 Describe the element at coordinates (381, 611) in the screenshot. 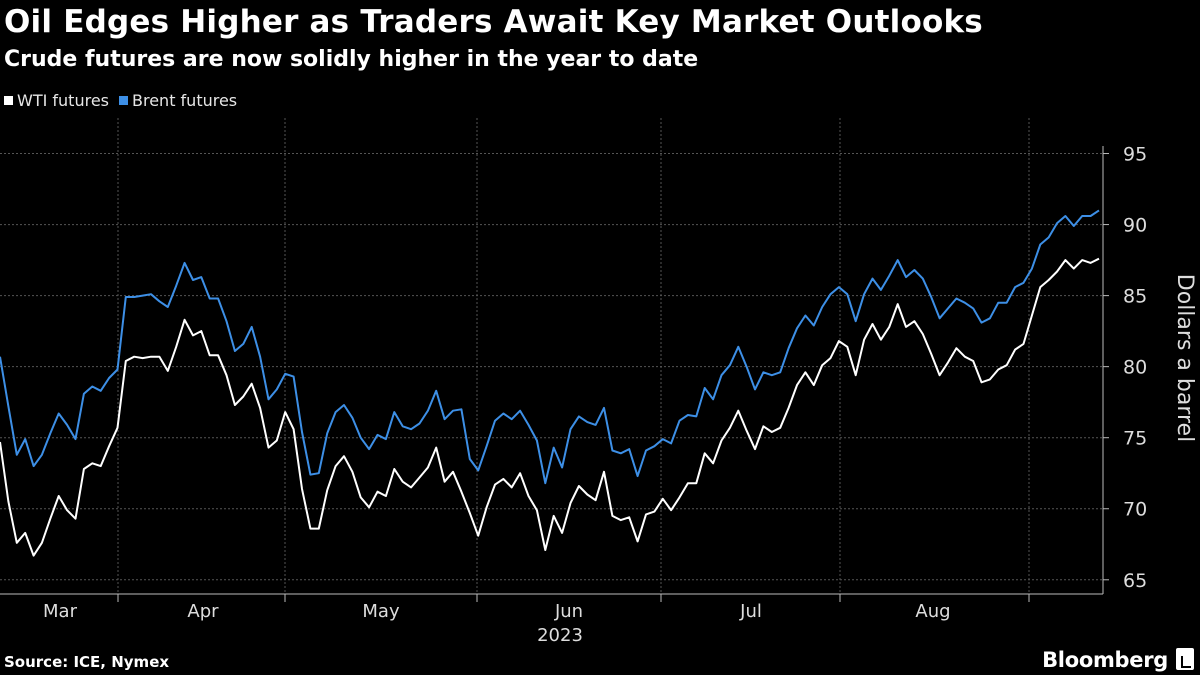

I see `x-tick-label-May: May` at that location.